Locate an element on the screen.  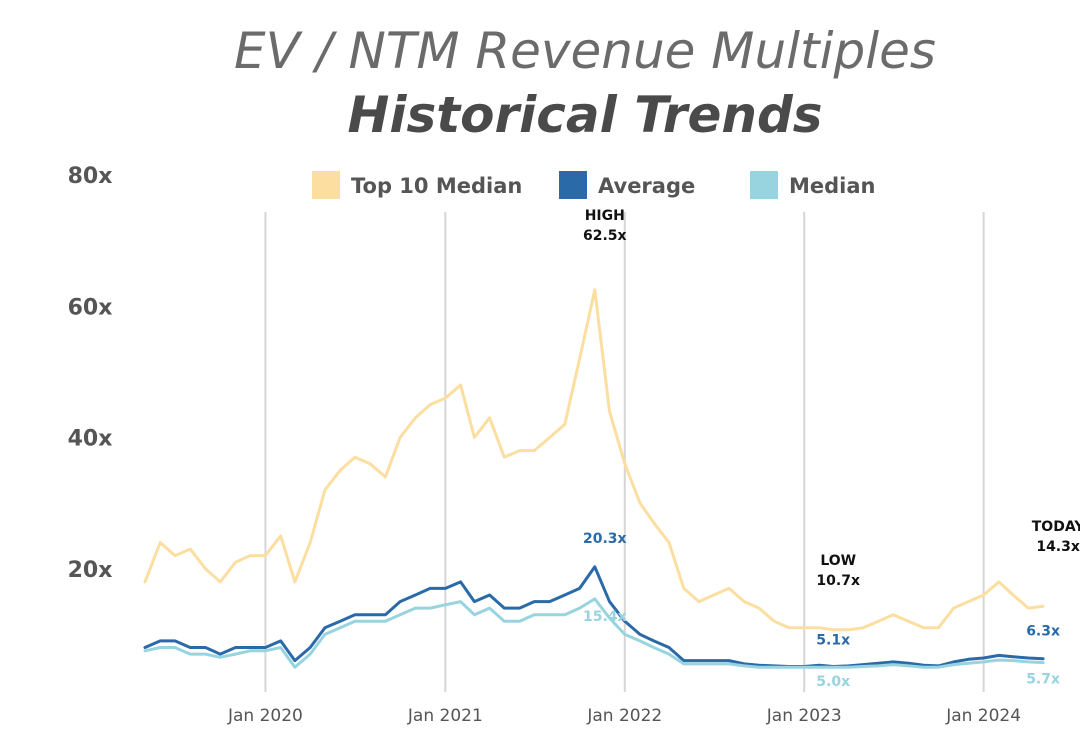
x-tick-label: Jan 2024 is located at coordinates (983, 716).